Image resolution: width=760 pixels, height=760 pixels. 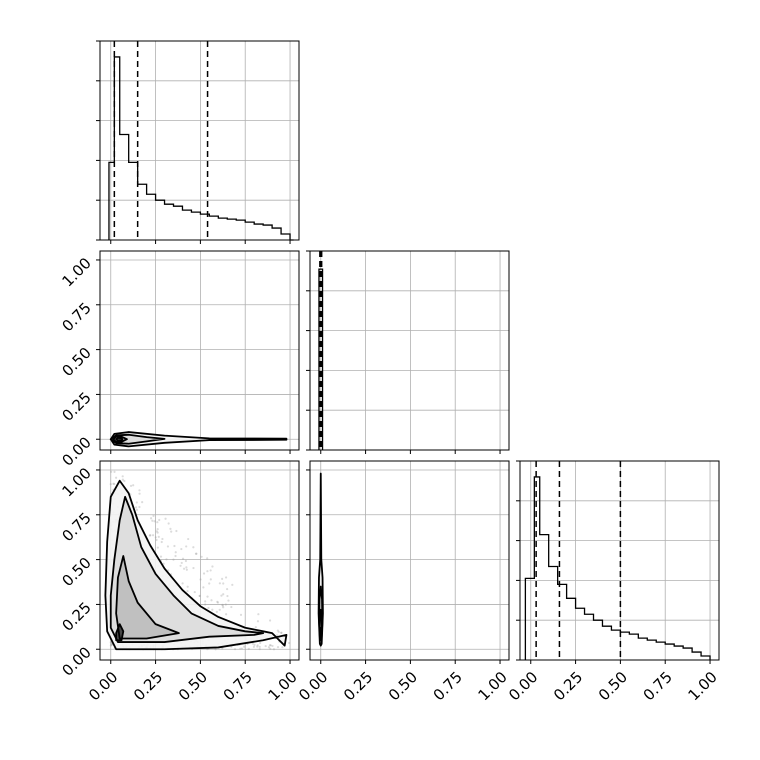 I want to click on y-tick-label: 1.00, so click(x=76, y=272).